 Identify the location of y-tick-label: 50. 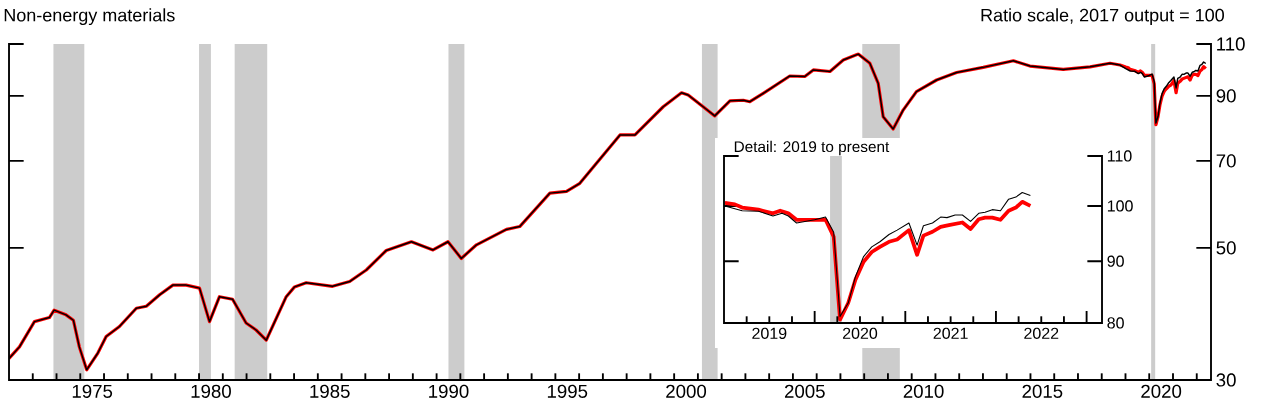
(1226, 248).